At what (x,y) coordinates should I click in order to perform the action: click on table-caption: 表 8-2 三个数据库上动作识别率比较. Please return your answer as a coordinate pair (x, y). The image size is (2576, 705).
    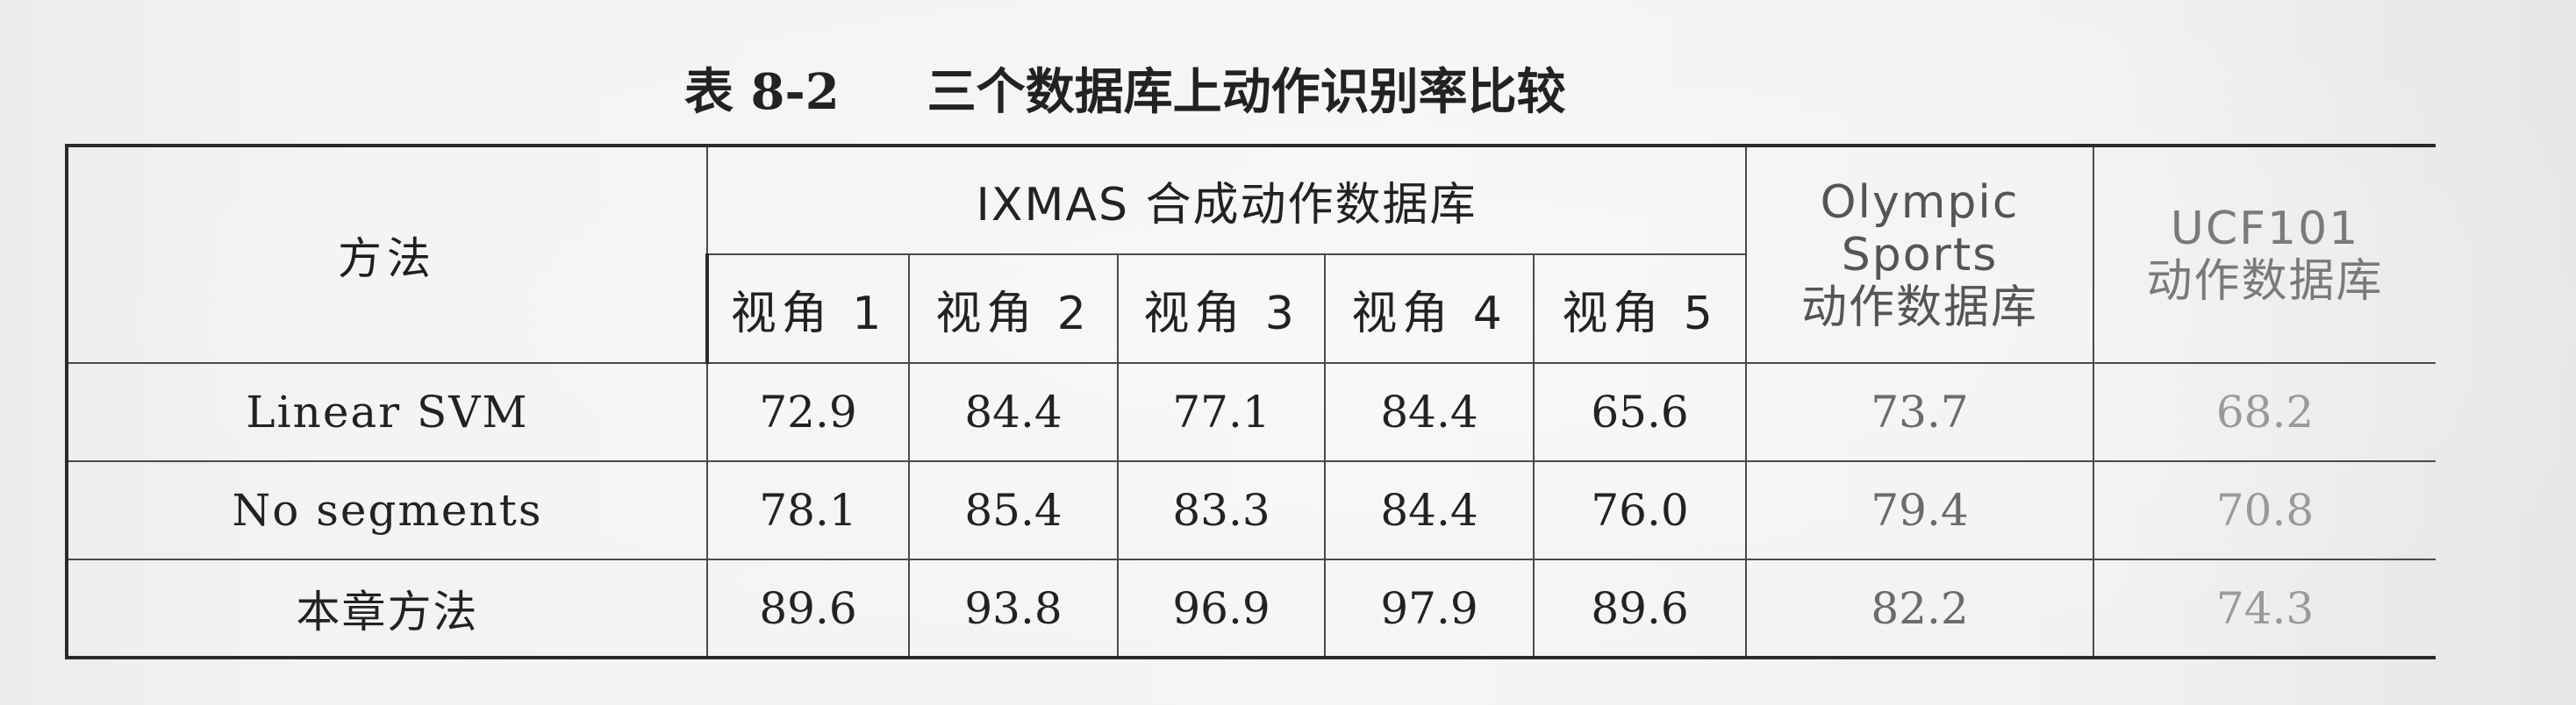
    Looking at the image, I should click on (1125, 88).